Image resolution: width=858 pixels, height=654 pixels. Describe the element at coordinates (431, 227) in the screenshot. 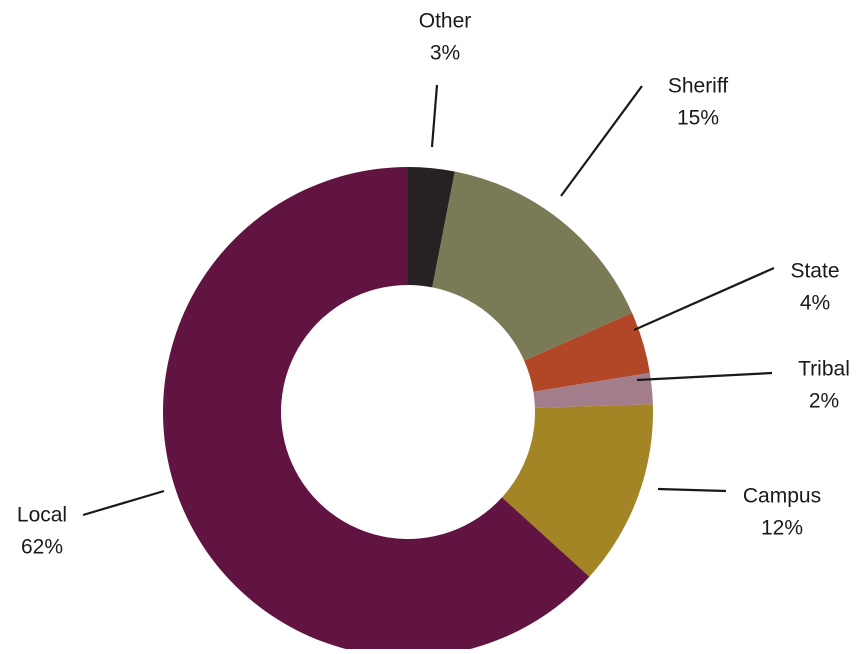

I see `slice-other` at that location.